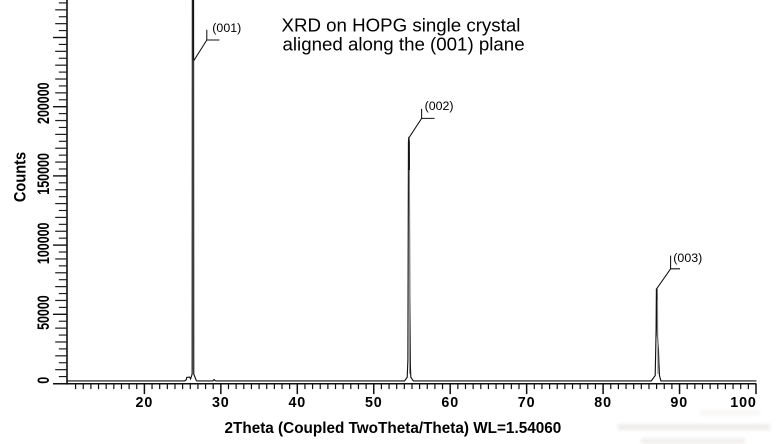 Image resolution: width=780 pixels, height=444 pixels. I want to click on svg-text: 30, so click(221, 403).